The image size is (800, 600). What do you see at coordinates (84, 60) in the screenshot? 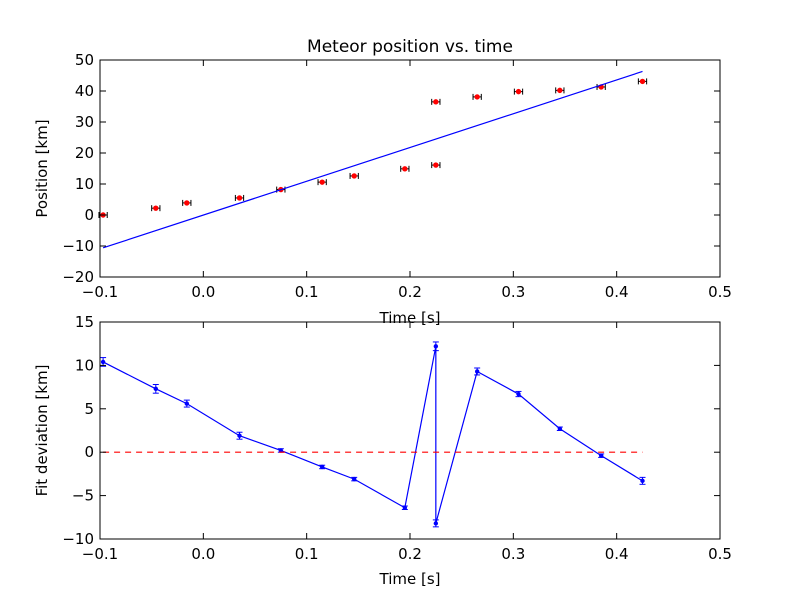
I see `y-tick-label: 50` at bounding box center [84, 60].